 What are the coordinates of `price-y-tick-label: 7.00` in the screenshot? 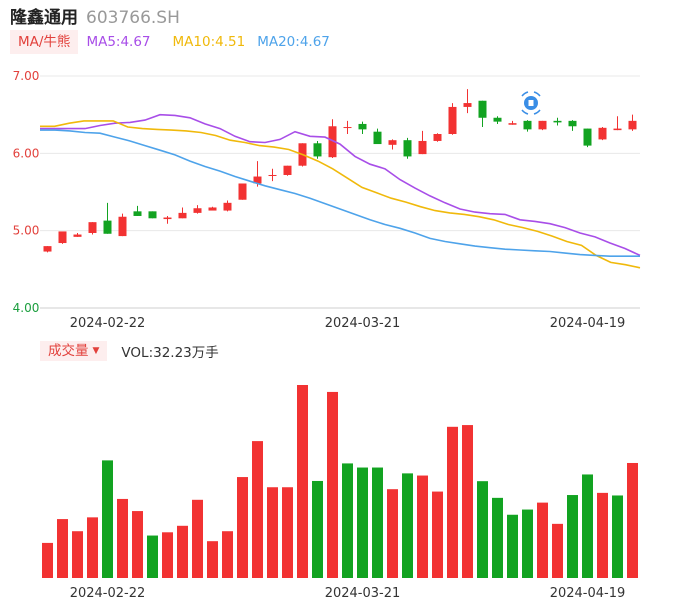 It's located at (26, 76).